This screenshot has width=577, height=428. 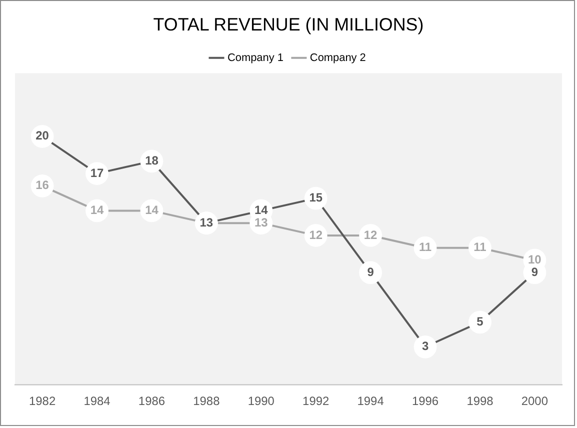 I want to click on data-label: 20, so click(x=43, y=135).